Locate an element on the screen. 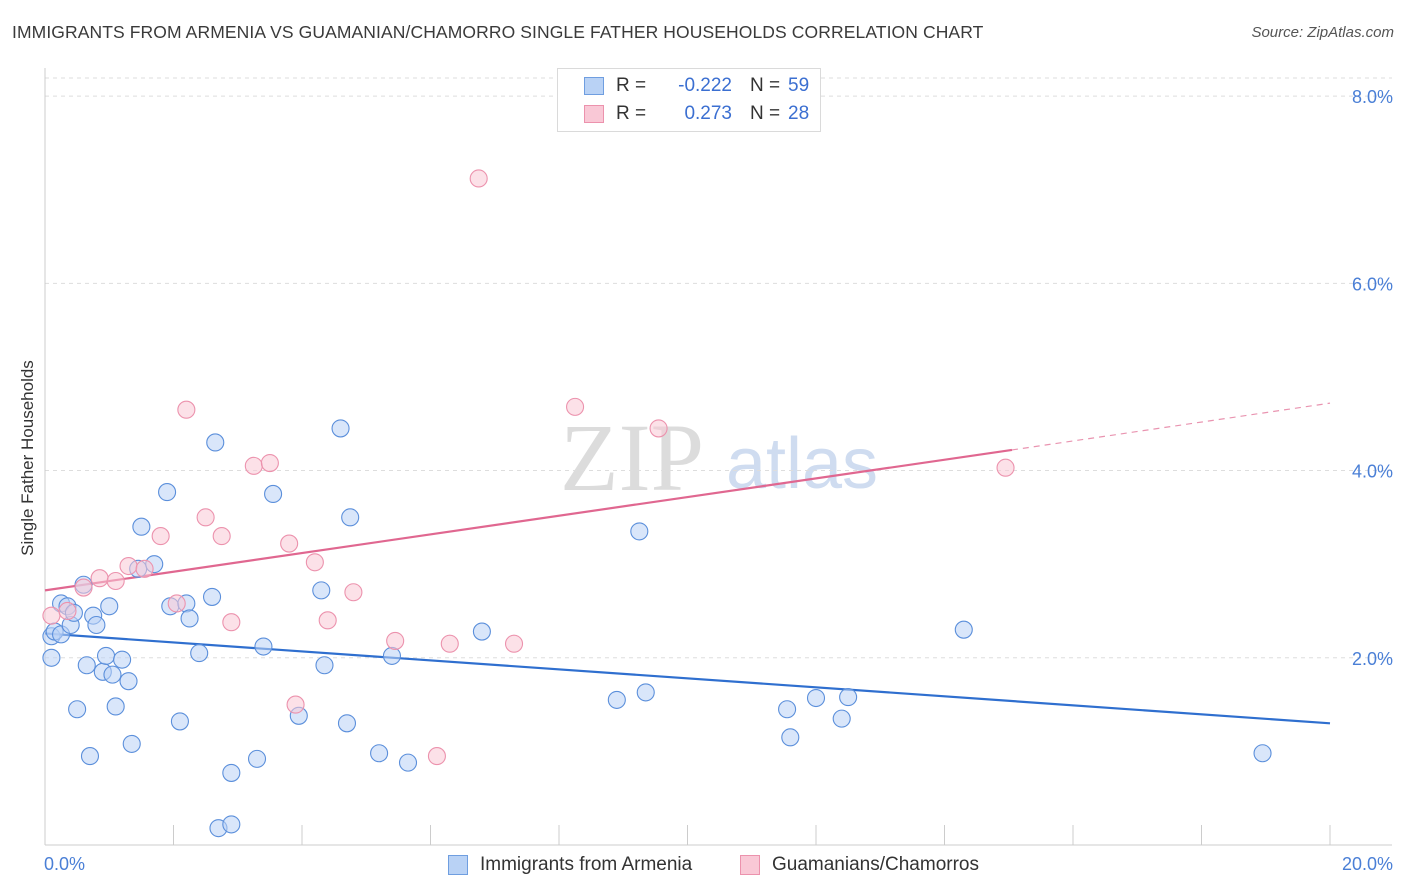 This screenshot has width=1406, height=892. legend-swatch-armenia is located at coordinates (594, 86).